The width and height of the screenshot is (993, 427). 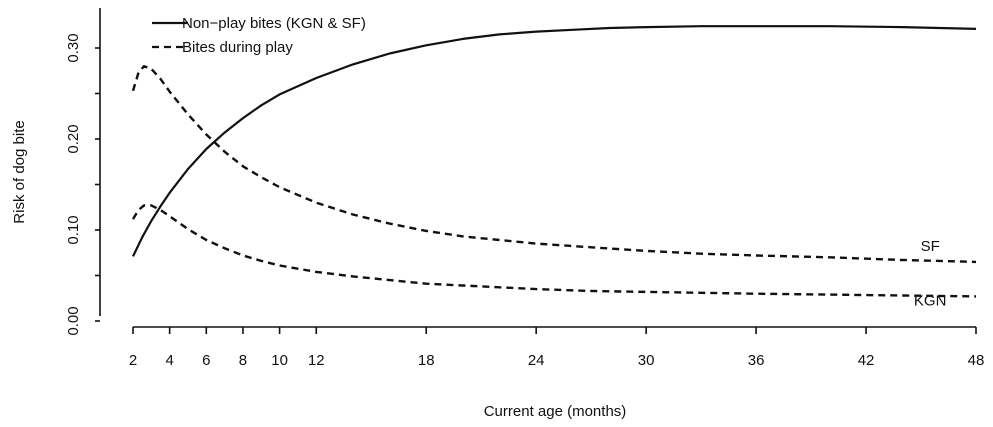 I want to click on legend-label: Non−play bites (KGN & SF), so click(x=274, y=23).